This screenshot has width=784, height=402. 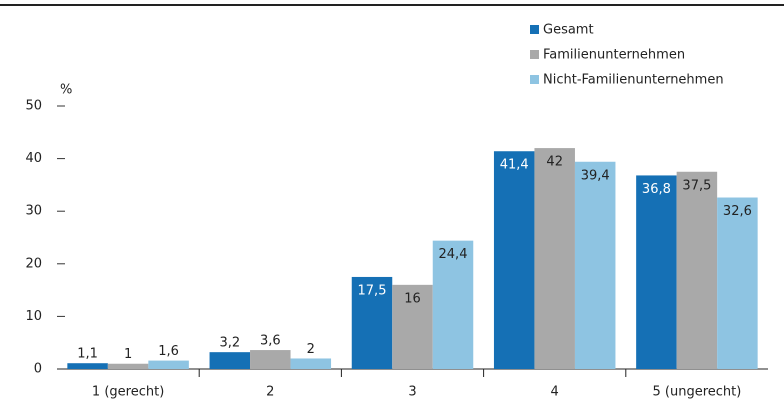 What do you see at coordinates (633, 80) in the screenshot?
I see `legend-label: Nicht-Familienunternehmen` at bounding box center [633, 80].